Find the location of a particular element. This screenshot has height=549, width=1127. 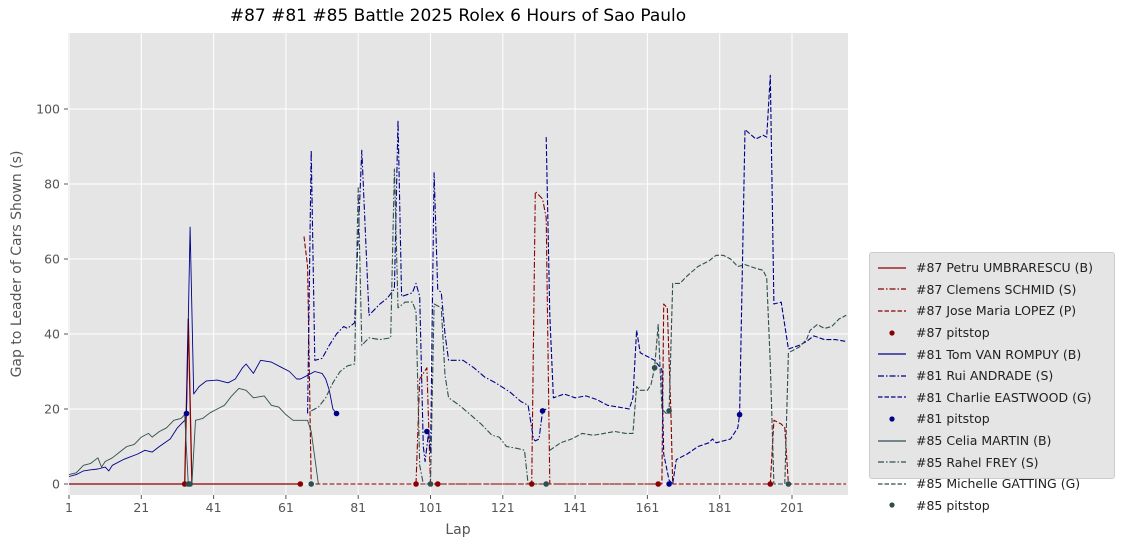

x-tick-label: 201 is located at coordinates (792, 507).